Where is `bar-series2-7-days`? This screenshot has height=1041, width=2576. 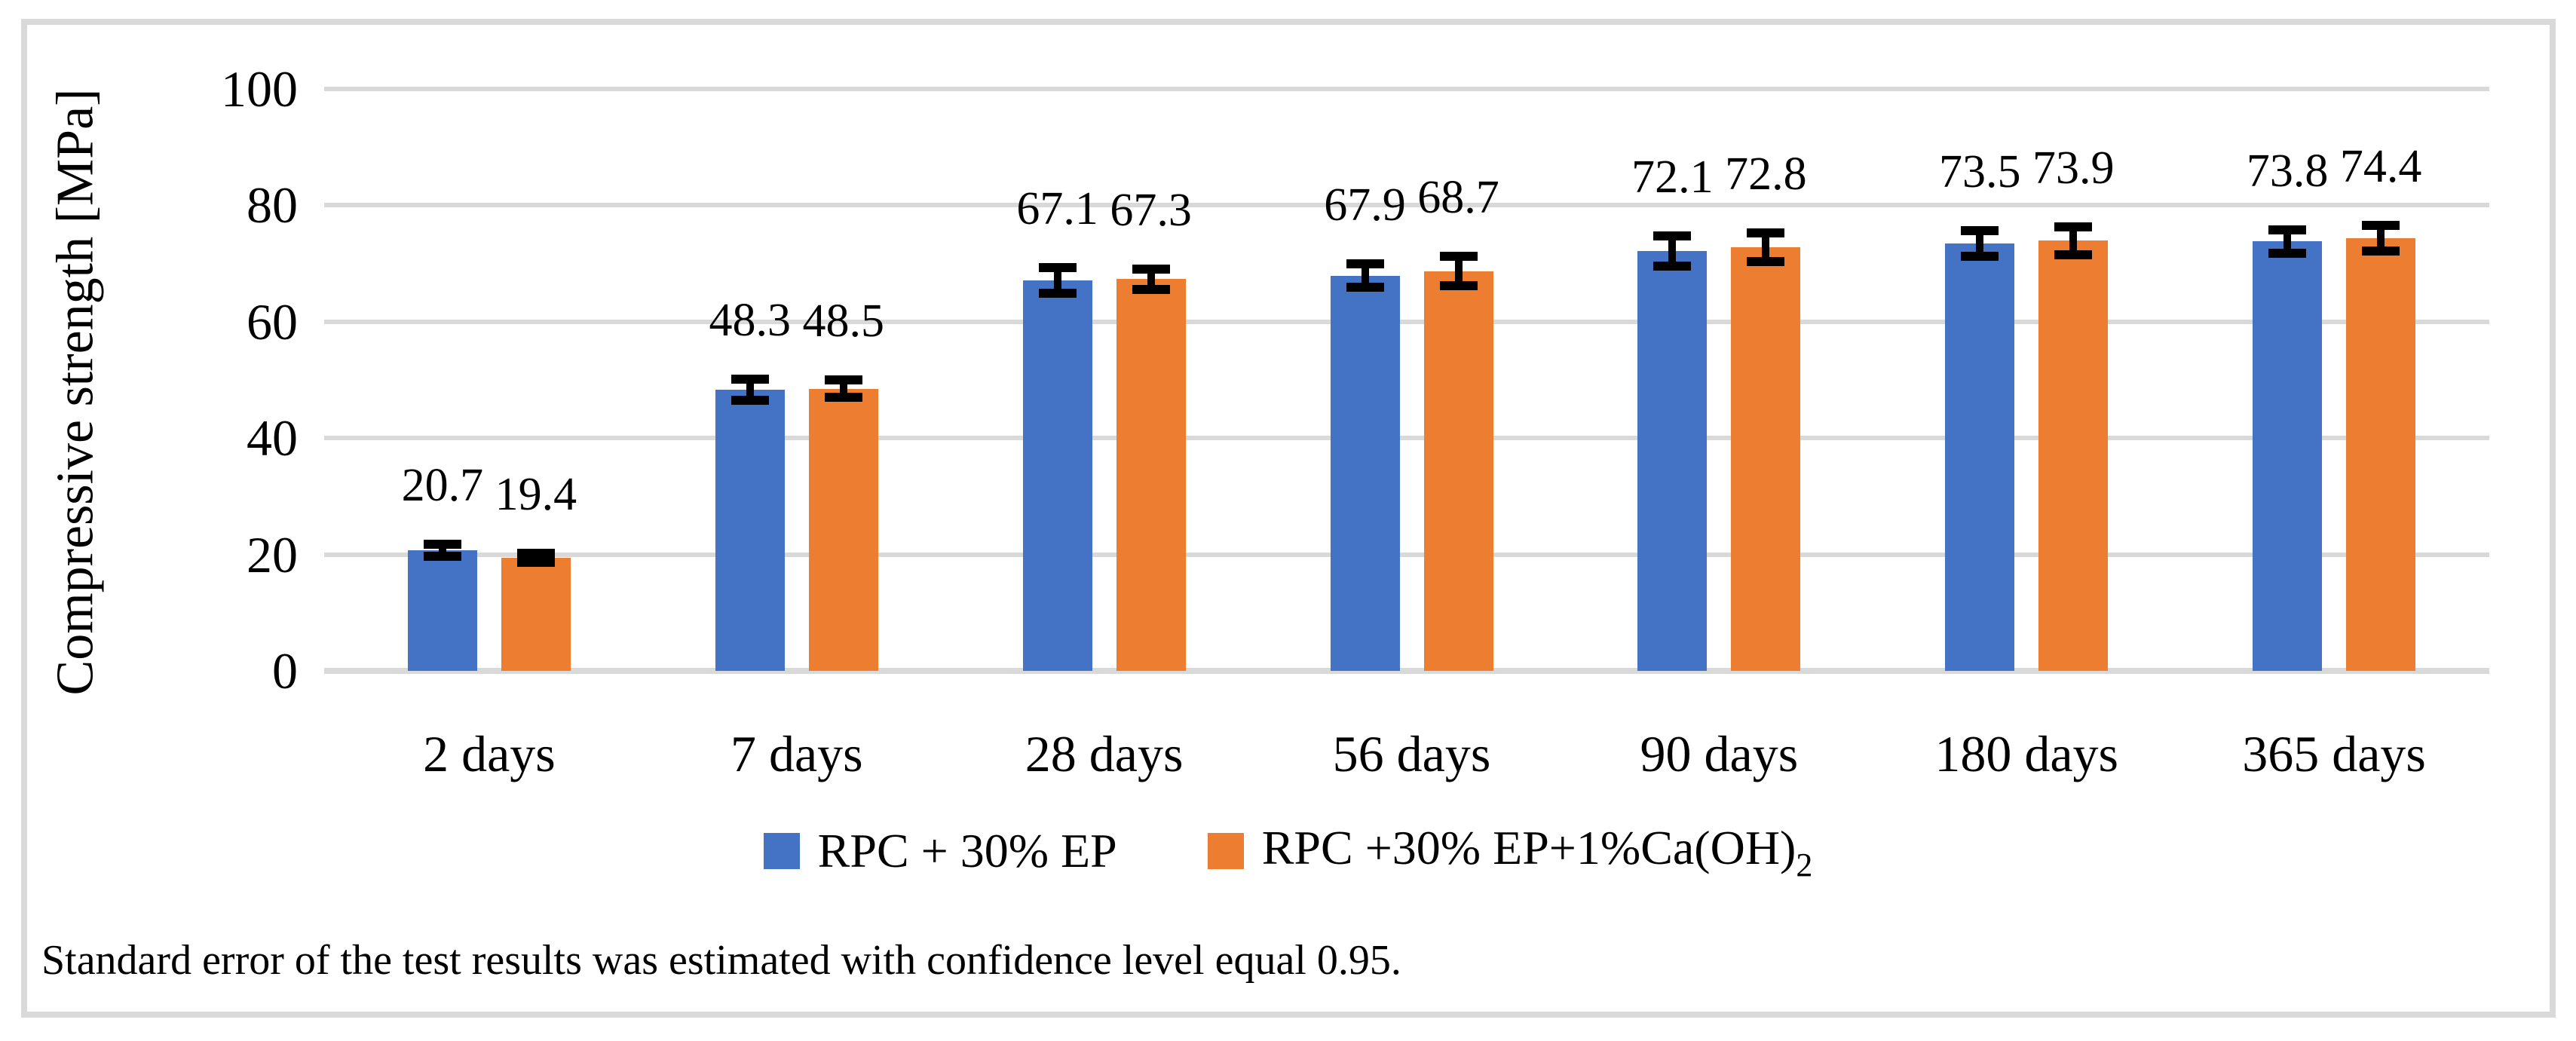
bar-series2-7-days is located at coordinates (843, 530).